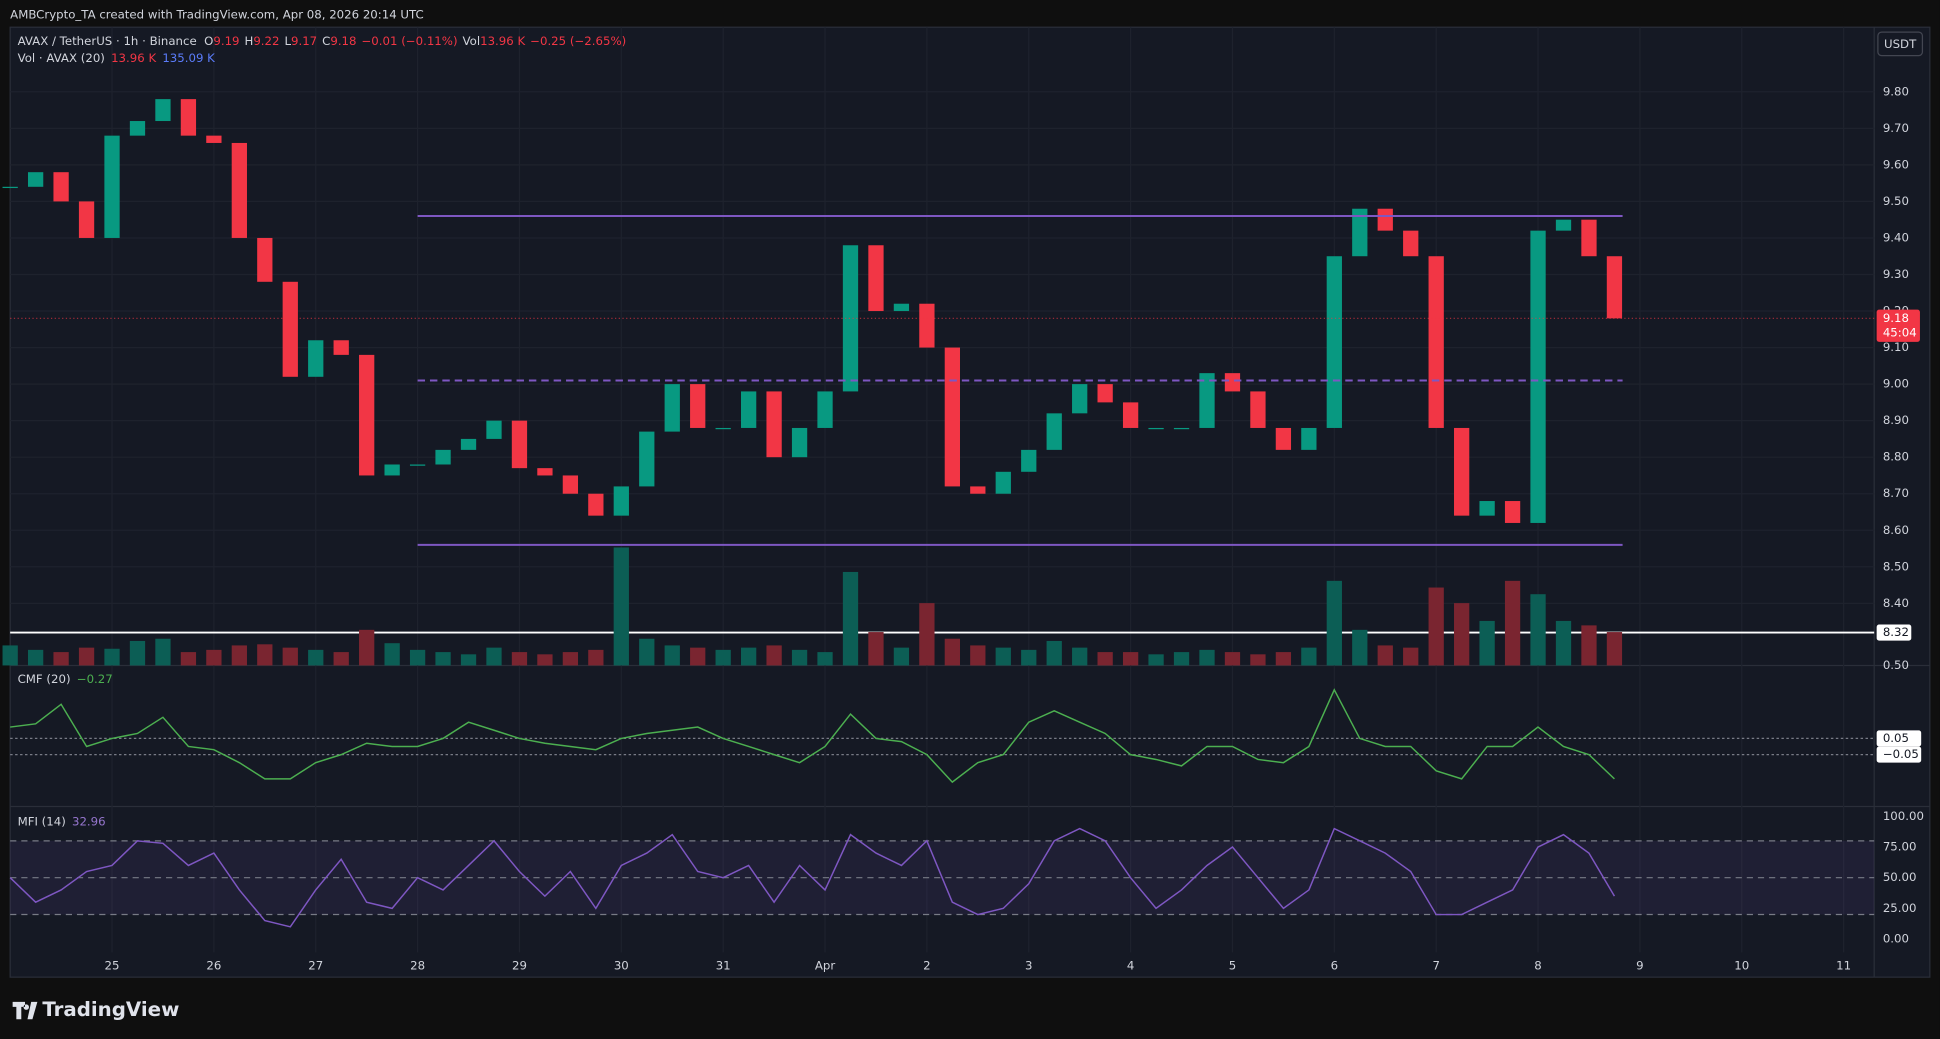  I want to click on x-tick-label: 31, so click(723, 966).